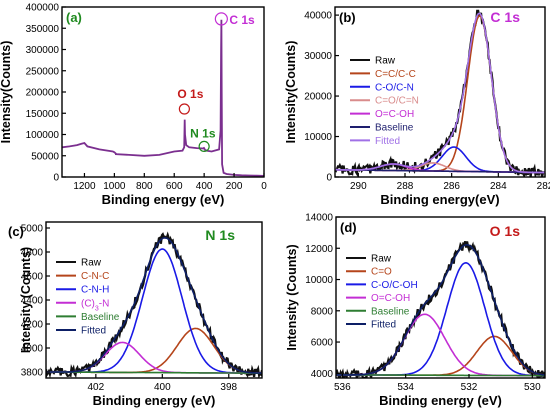  Describe the element at coordinates (6, 92) in the screenshot. I see `y-axis-label: Intensity(Counts)` at that location.